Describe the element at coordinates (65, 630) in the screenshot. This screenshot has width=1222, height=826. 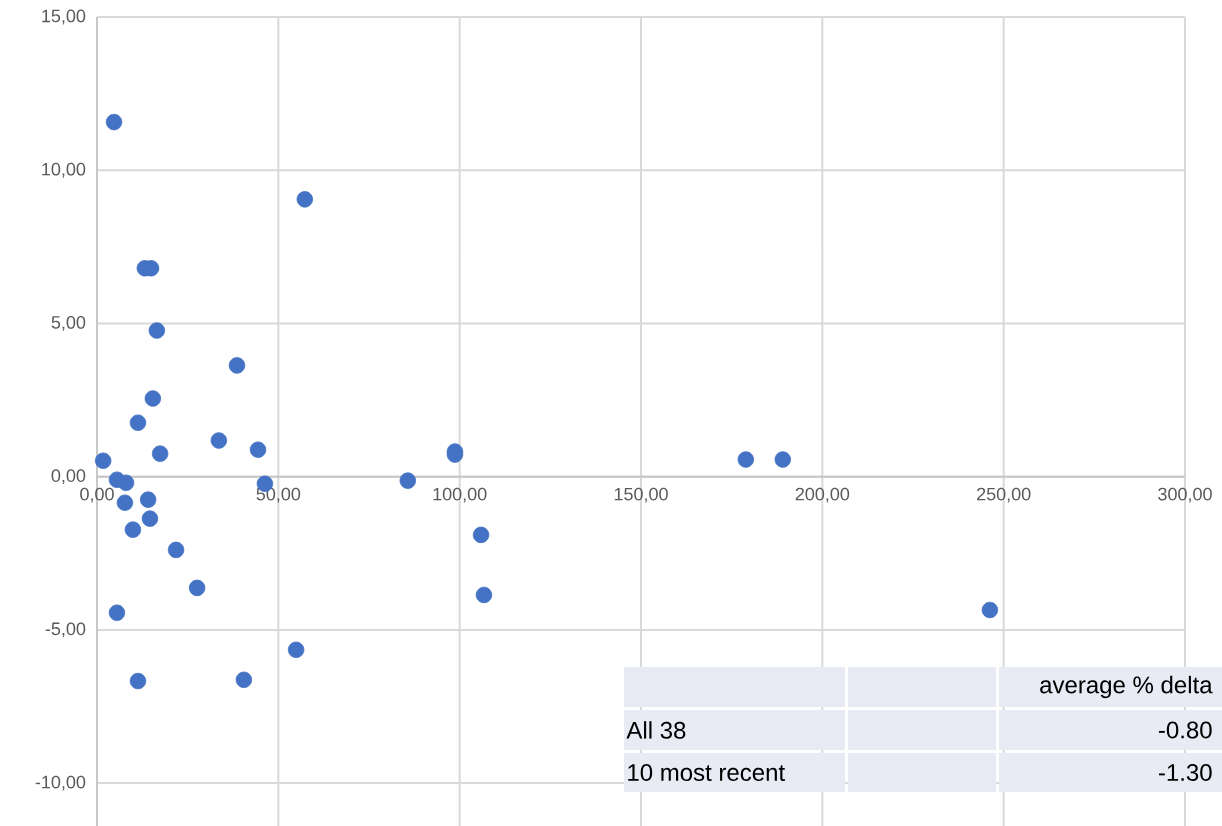
I see `y-tick-label: -5,00` at that location.